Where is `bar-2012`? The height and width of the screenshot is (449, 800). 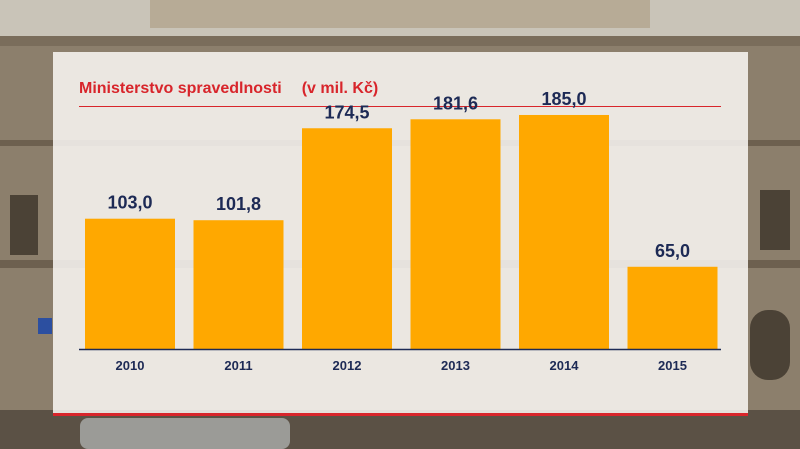 bar-2012 is located at coordinates (347, 238).